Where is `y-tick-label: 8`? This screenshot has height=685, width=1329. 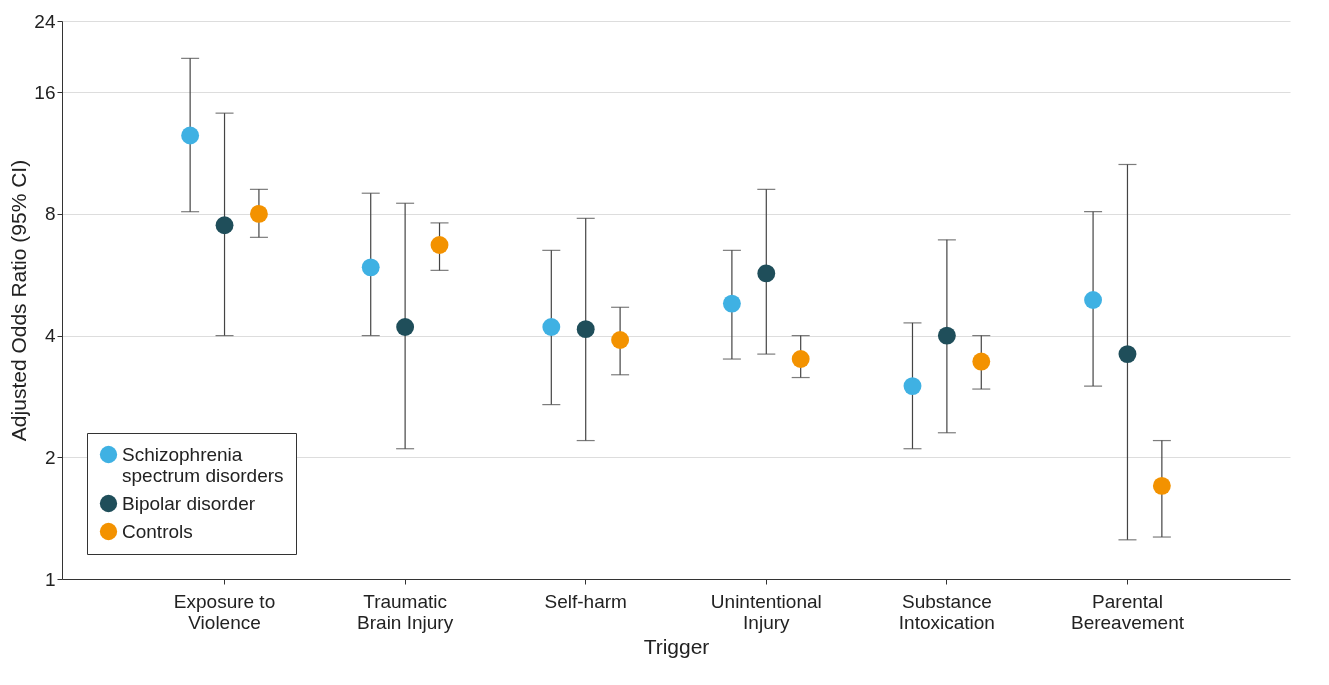 y-tick-label: 8 is located at coordinates (50, 214).